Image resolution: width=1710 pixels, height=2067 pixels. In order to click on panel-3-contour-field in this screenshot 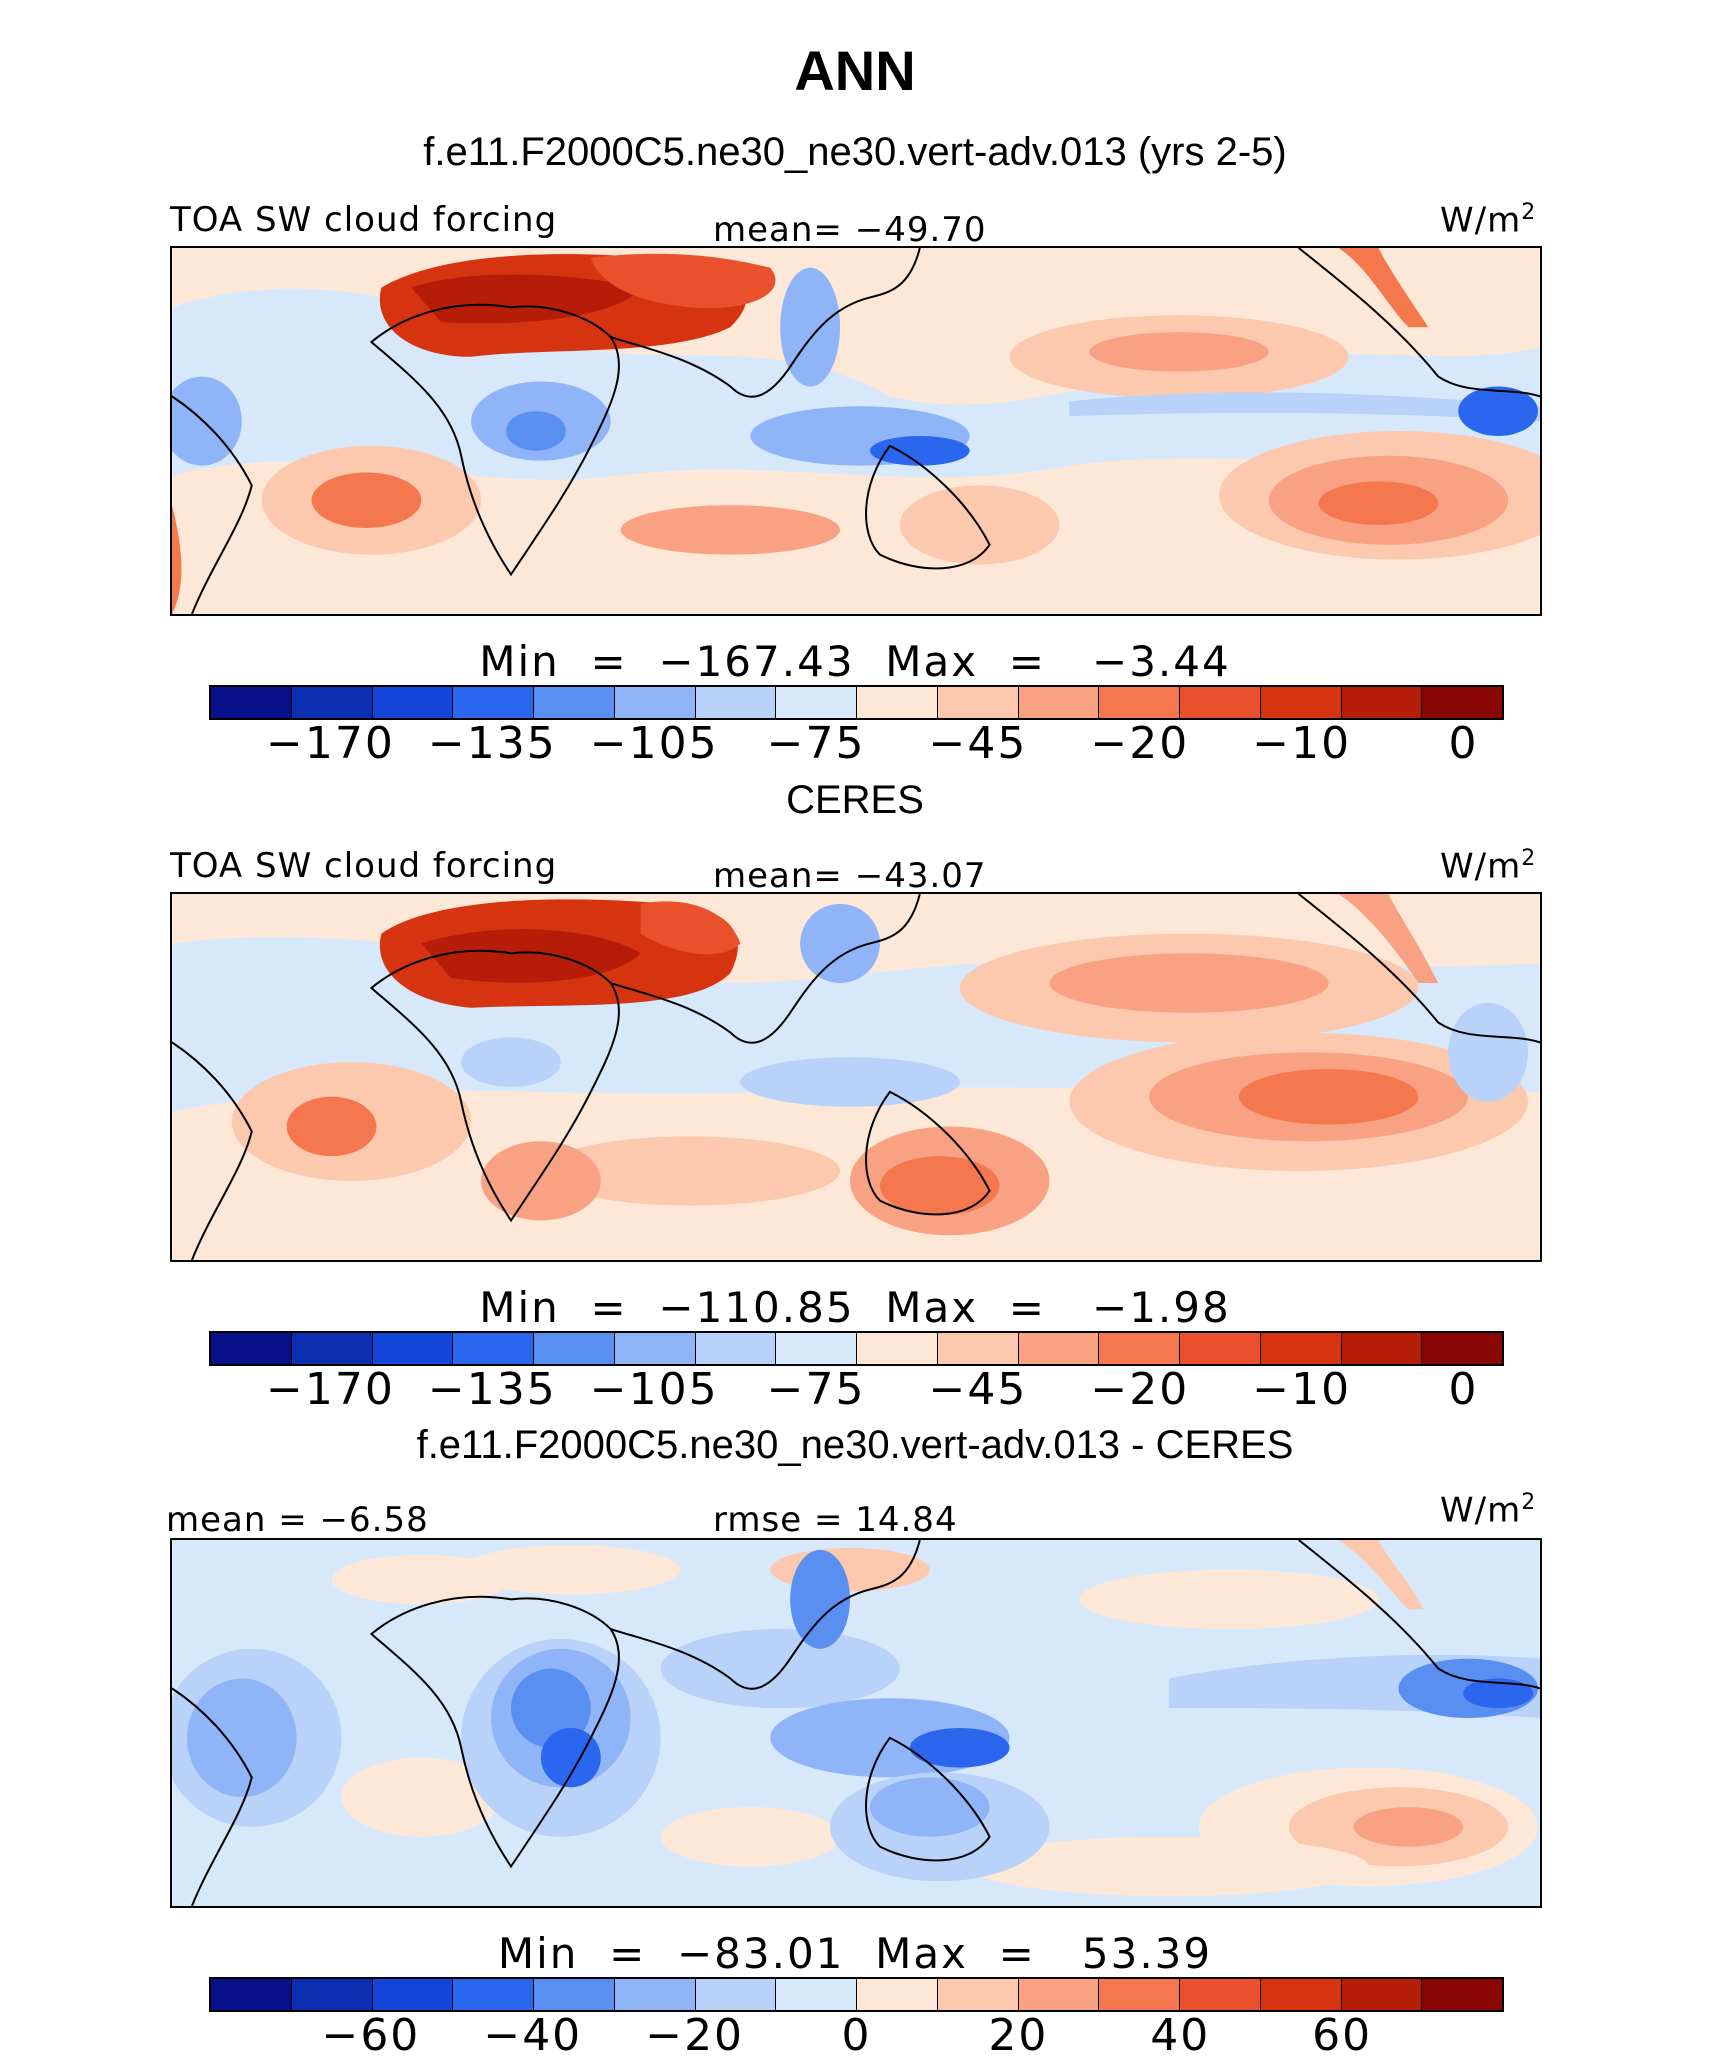, I will do `click(856, 1723)`.